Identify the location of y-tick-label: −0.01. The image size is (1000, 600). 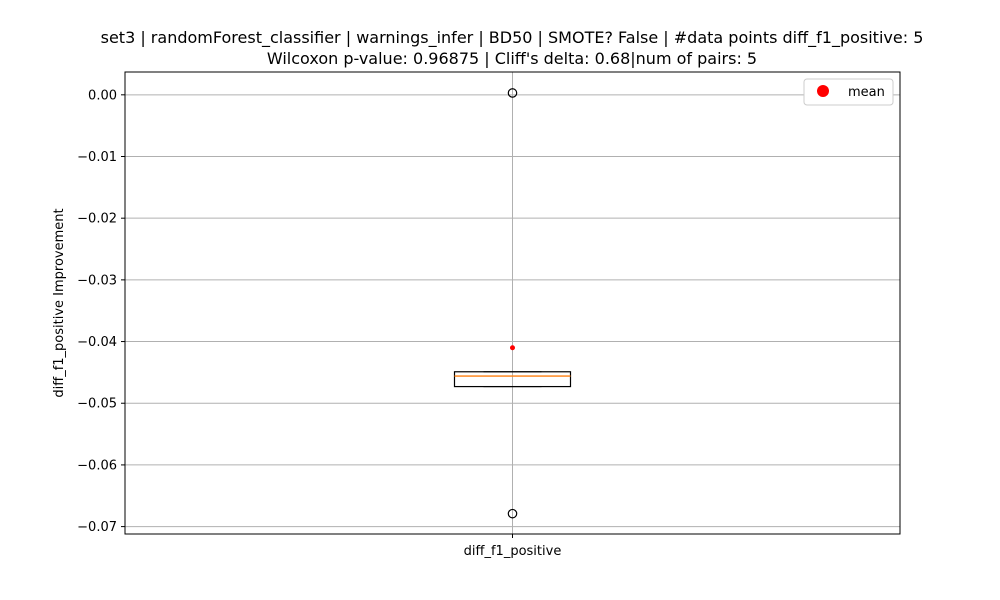
(97, 157).